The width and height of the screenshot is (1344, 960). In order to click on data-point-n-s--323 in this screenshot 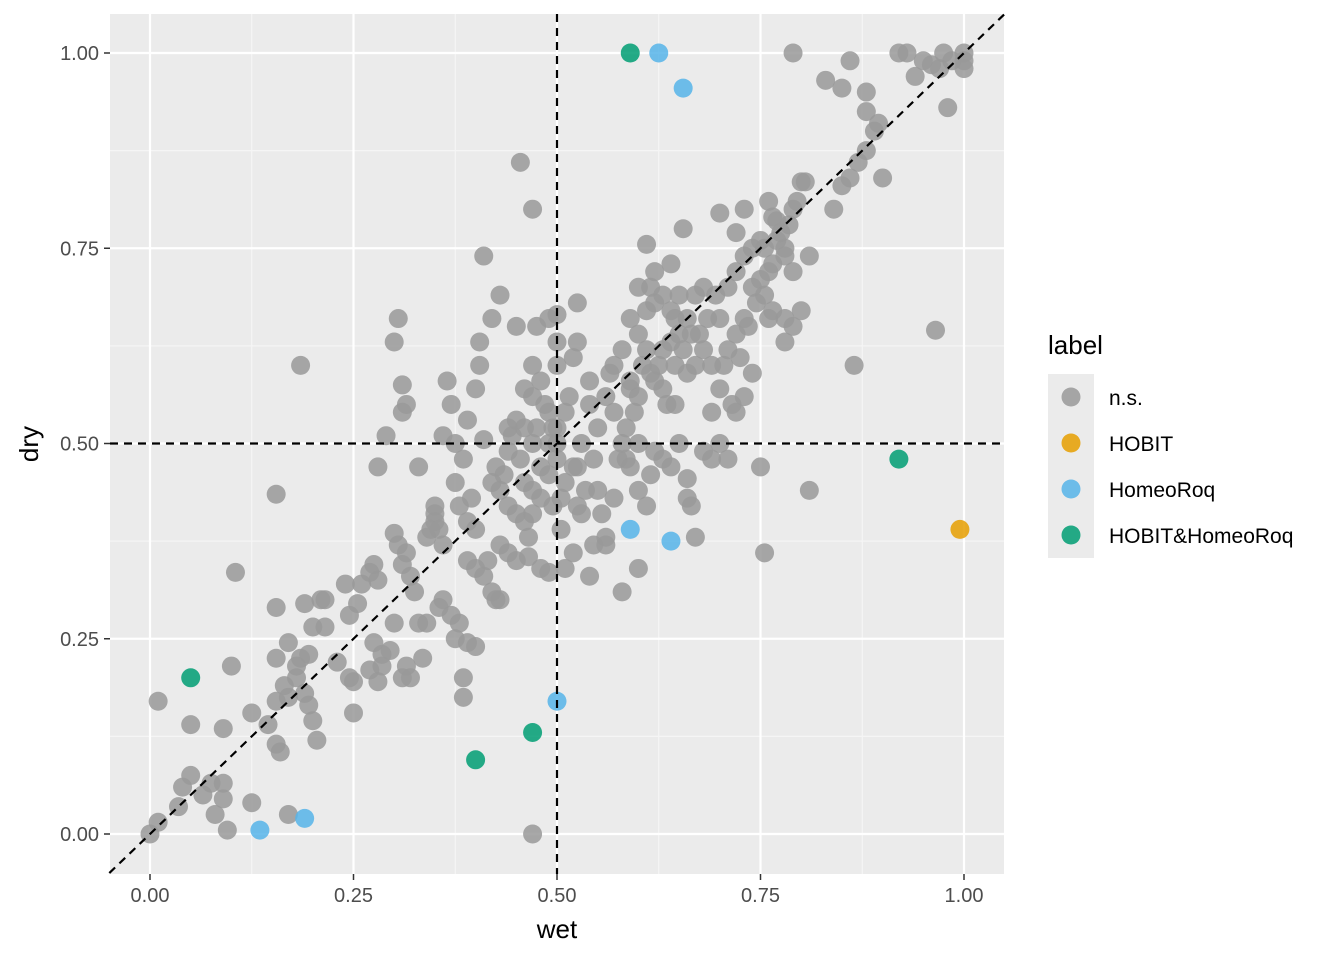, I will do `click(850, 178)`.